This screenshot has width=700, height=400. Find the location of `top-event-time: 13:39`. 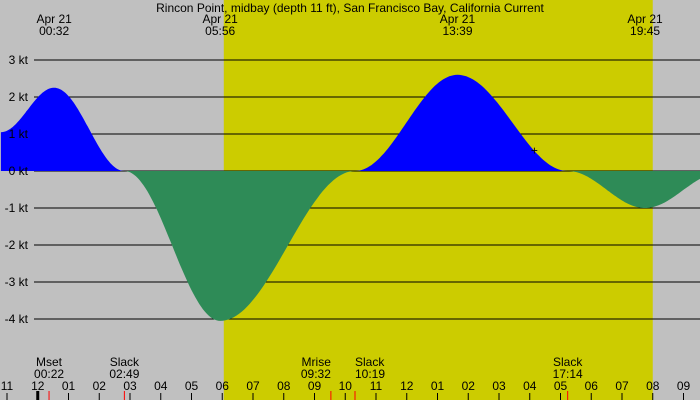

top-event-time: 13:39 is located at coordinates (457, 31).